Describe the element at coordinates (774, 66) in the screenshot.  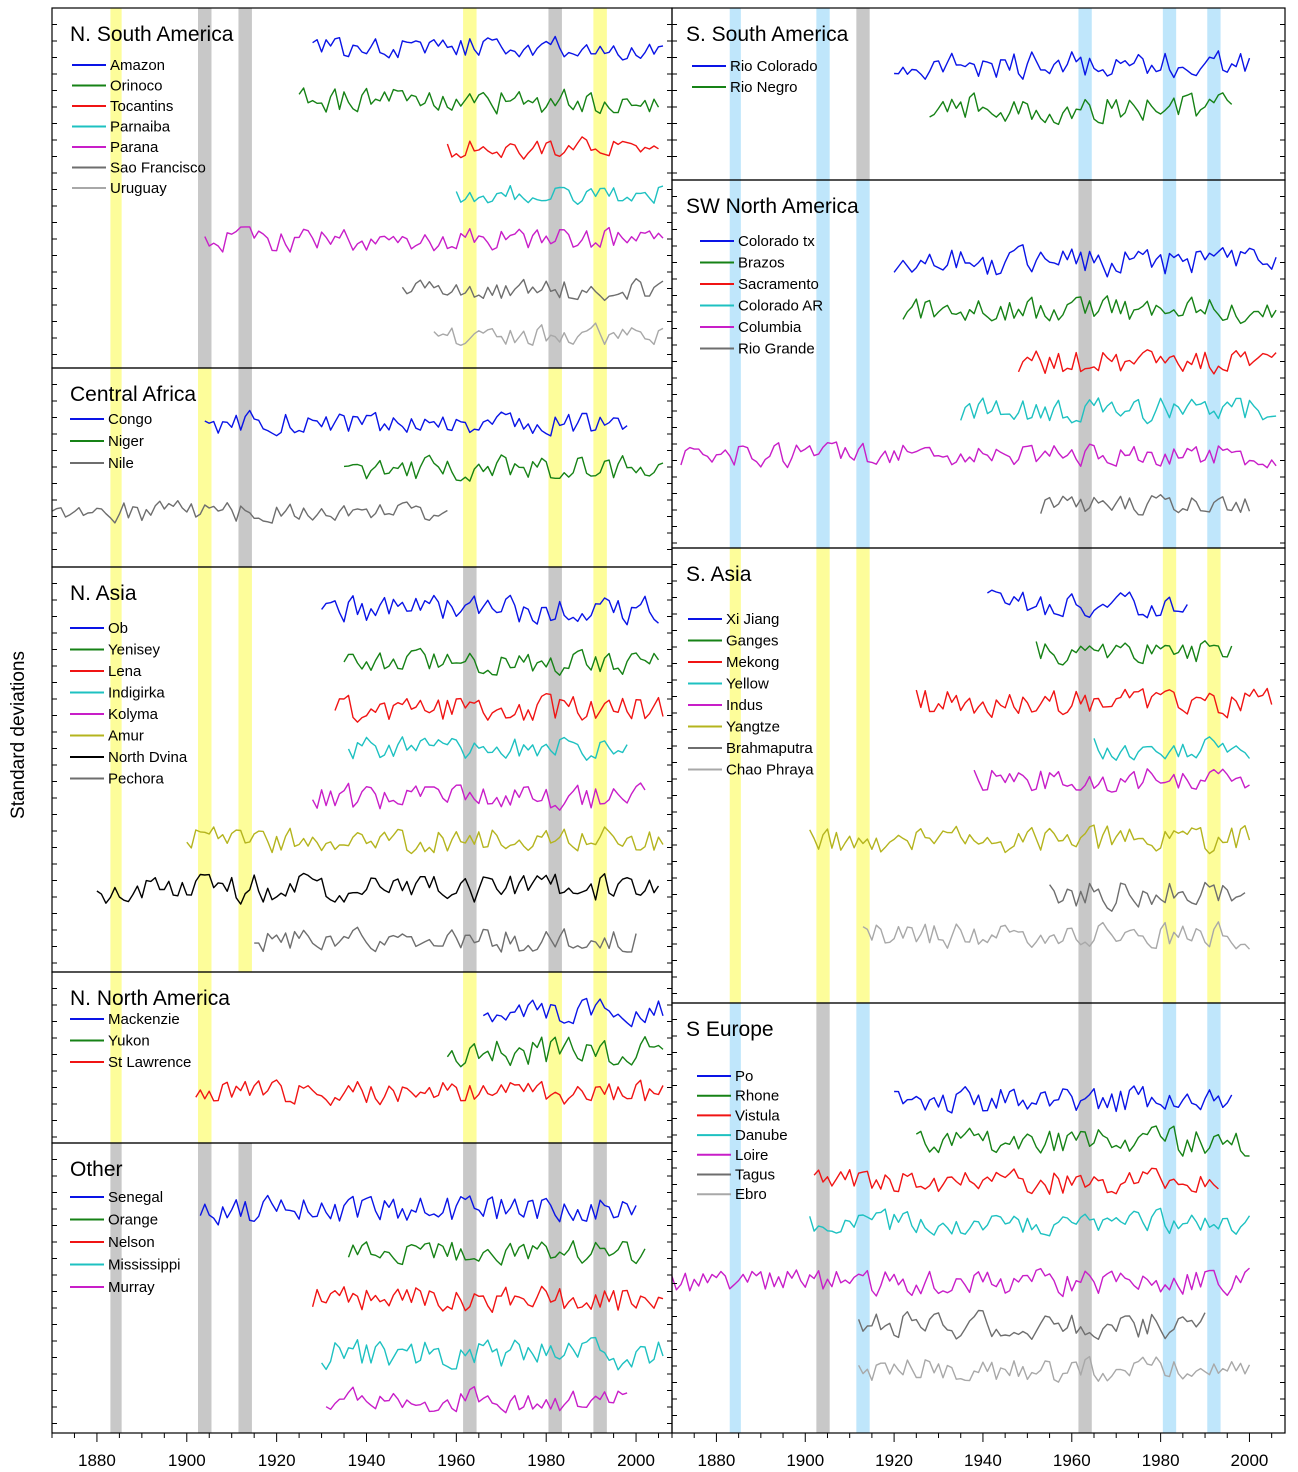
I see `s-south-america-legend-rio-colorado: Rio Colorado` at that location.